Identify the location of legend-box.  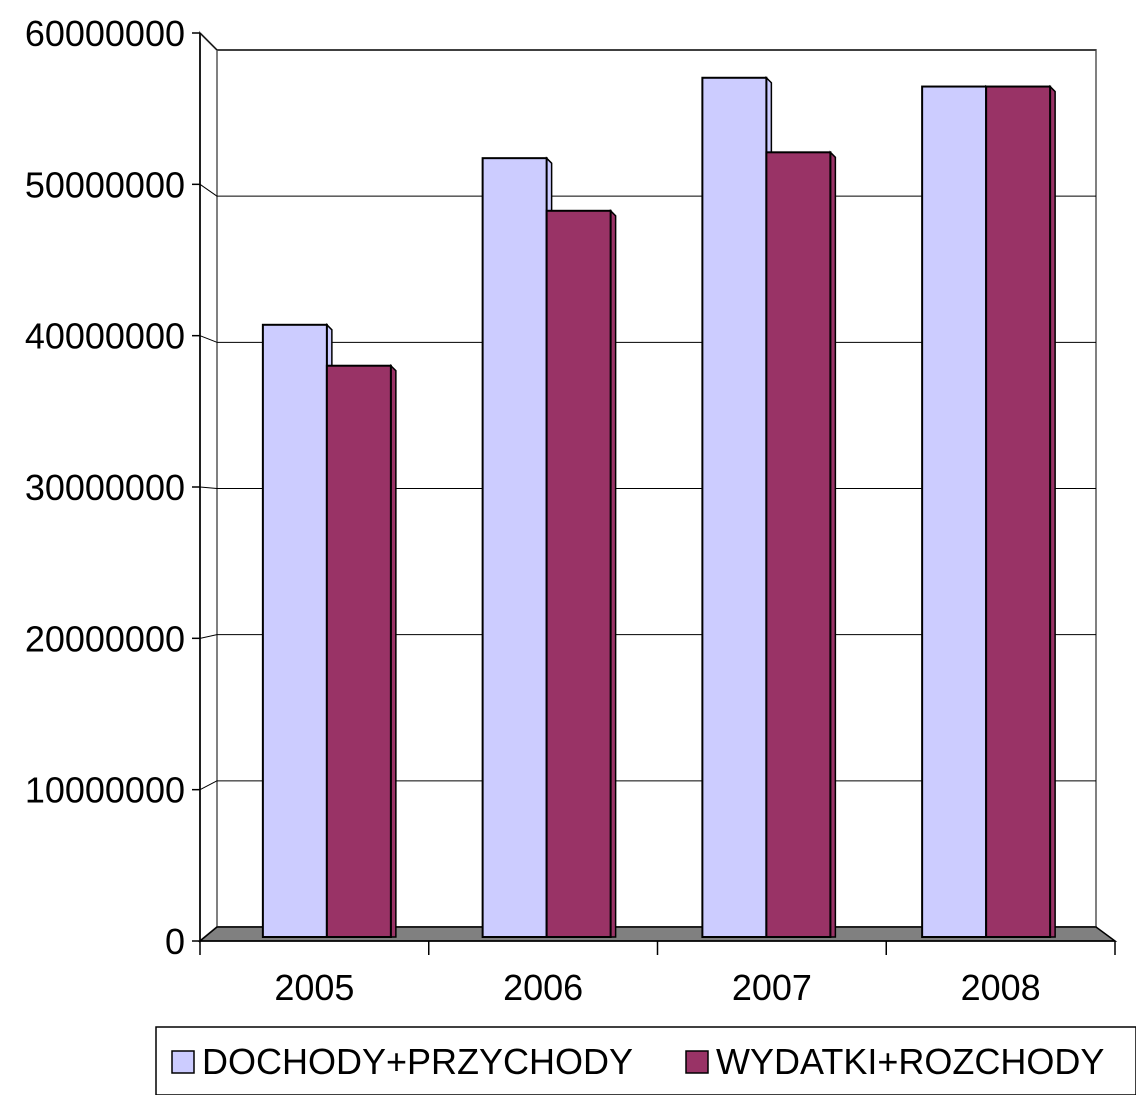
(645, 1060).